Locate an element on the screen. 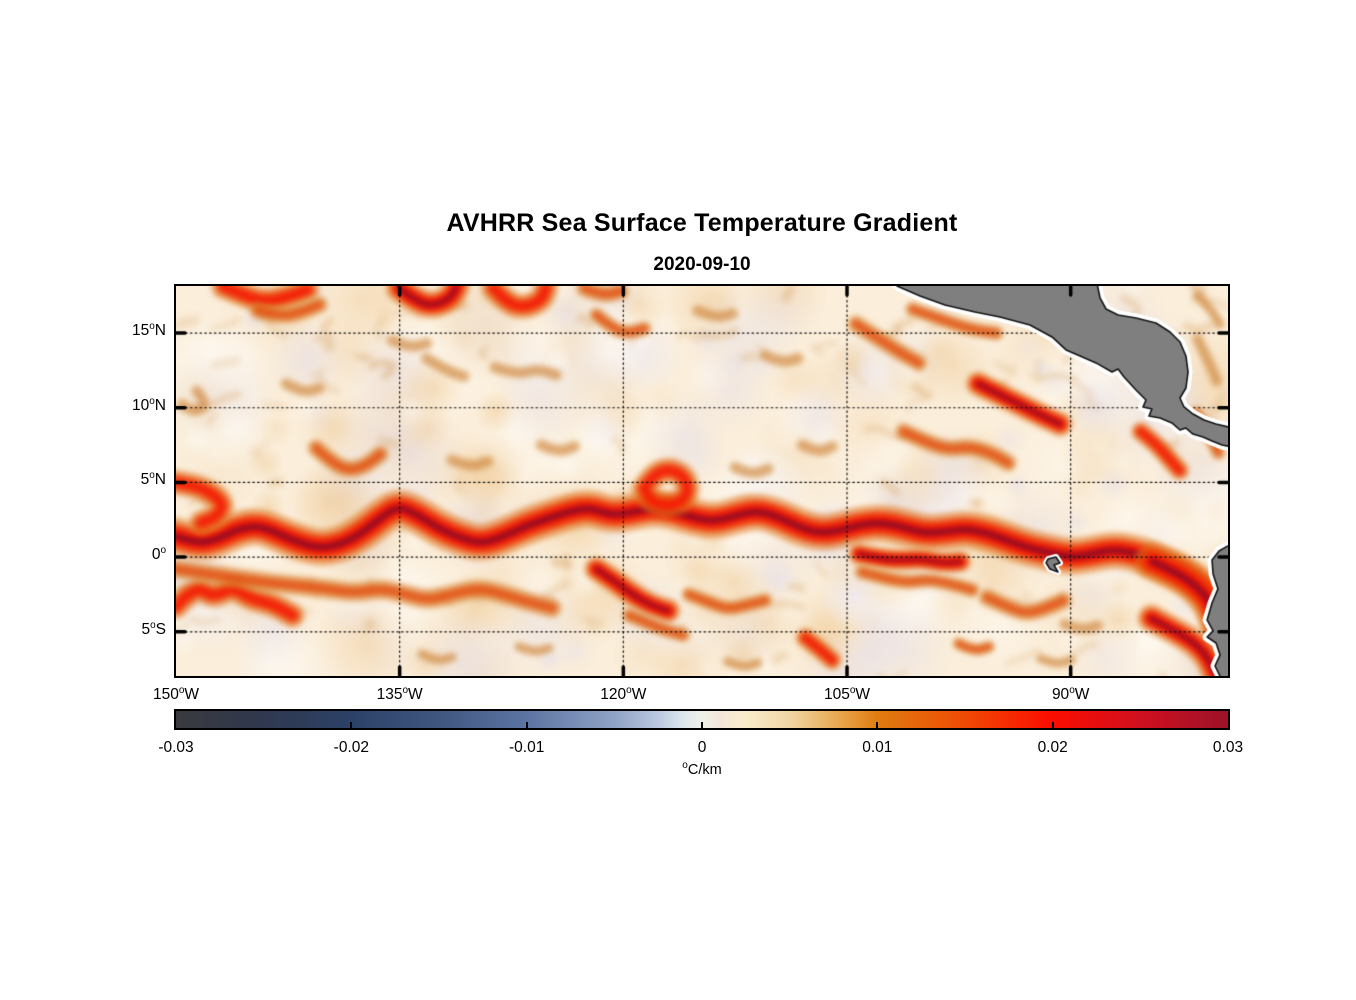 This screenshot has width=1356, height=1000. colorbar-tick-label: 0.03 is located at coordinates (1228, 747).